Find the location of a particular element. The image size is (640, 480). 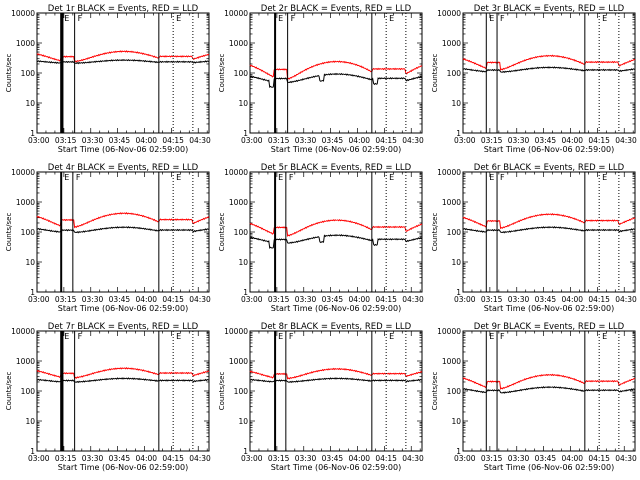

panel-title: Det 7r BLACK = Events, RED = LLD is located at coordinates (123, 327).